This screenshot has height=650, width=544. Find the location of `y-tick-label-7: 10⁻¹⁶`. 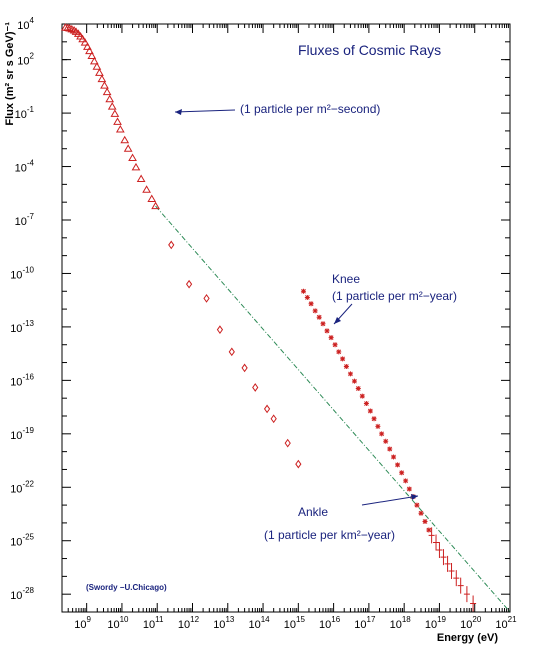

y-tick-label-7: 10⁻¹⁶ is located at coordinates (22, 380).